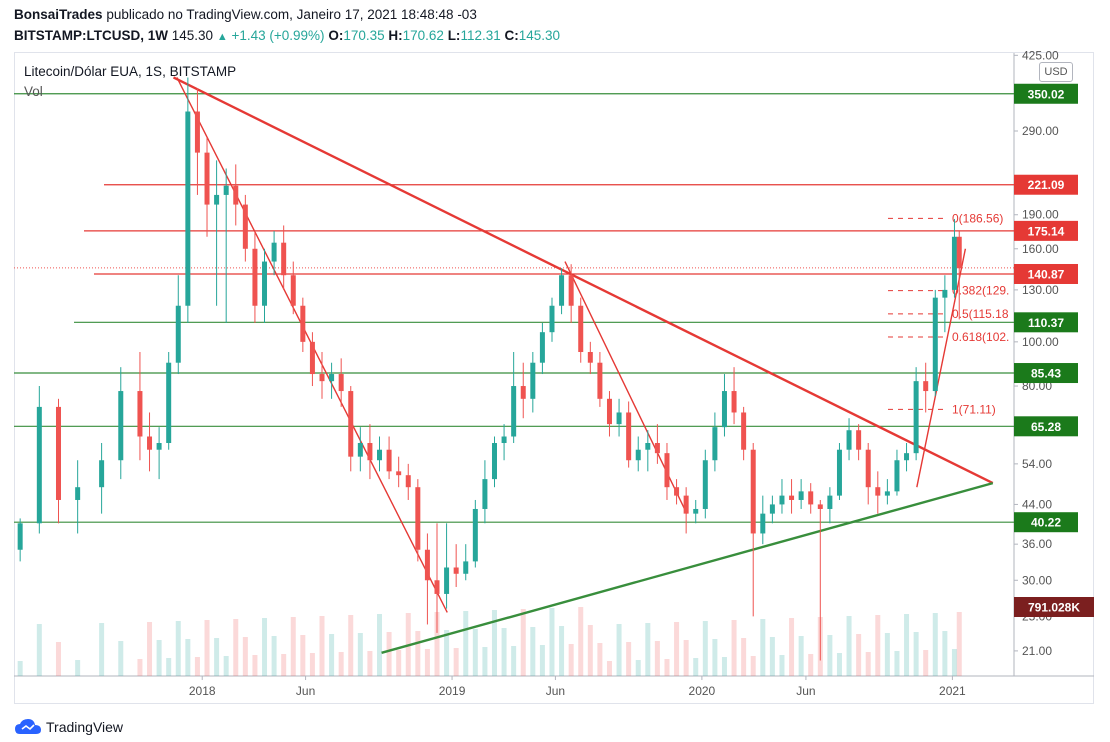 The height and width of the screenshot is (742, 1110). I want to click on level-price-text: 175.14, so click(1046, 231).